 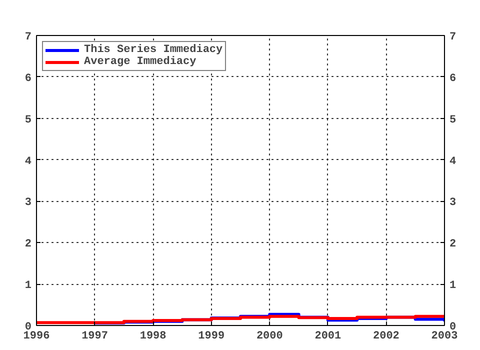 I want to click on y2-tick-label: 6, so click(x=453, y=78).